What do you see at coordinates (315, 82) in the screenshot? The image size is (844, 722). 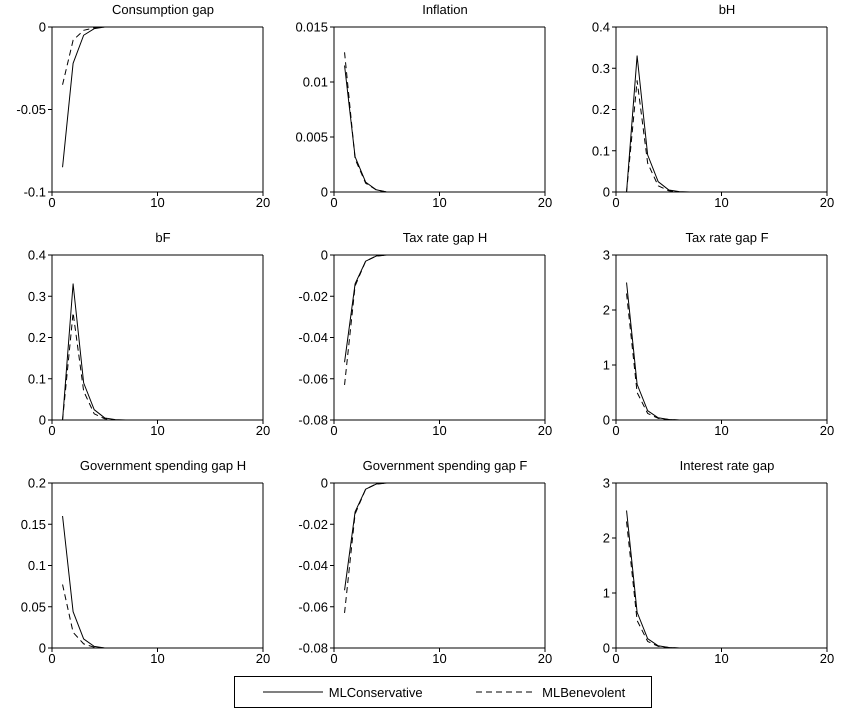 I see `y-tick-label: 0.01` at bounding box center [315, 82].